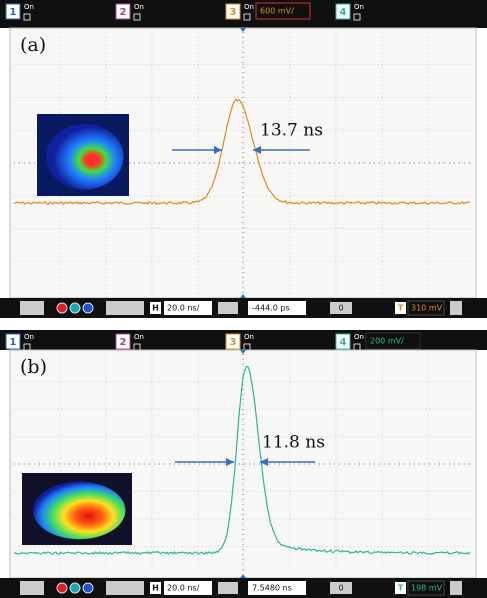  I want to click on position: 7.5480 ns, so click(272, 588).